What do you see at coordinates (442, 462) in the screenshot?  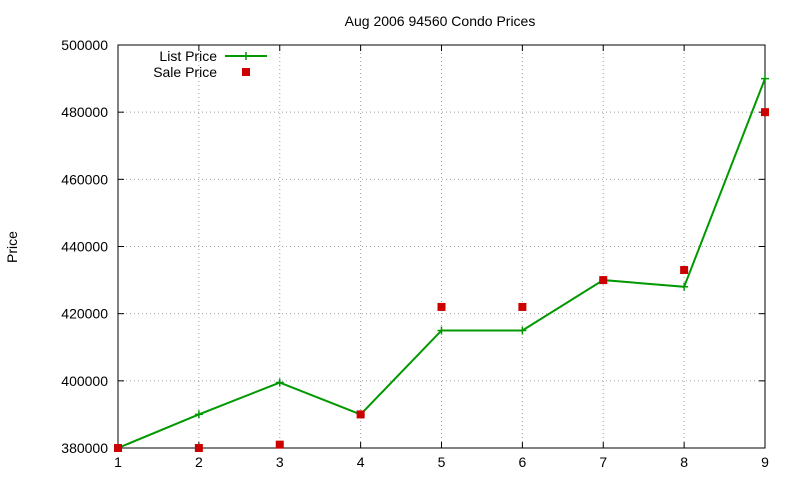 I see `x-tick-label: 5` at bounding box center [442, 462].